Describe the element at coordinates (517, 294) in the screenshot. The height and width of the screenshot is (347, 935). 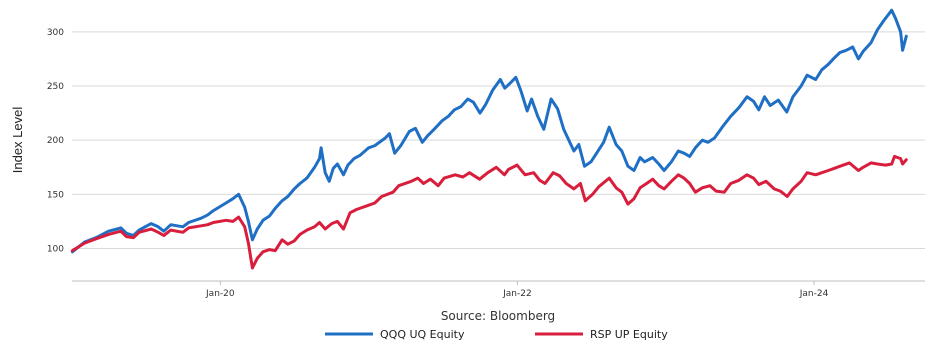
I see `x-tick-label: Jan-22` at that location.